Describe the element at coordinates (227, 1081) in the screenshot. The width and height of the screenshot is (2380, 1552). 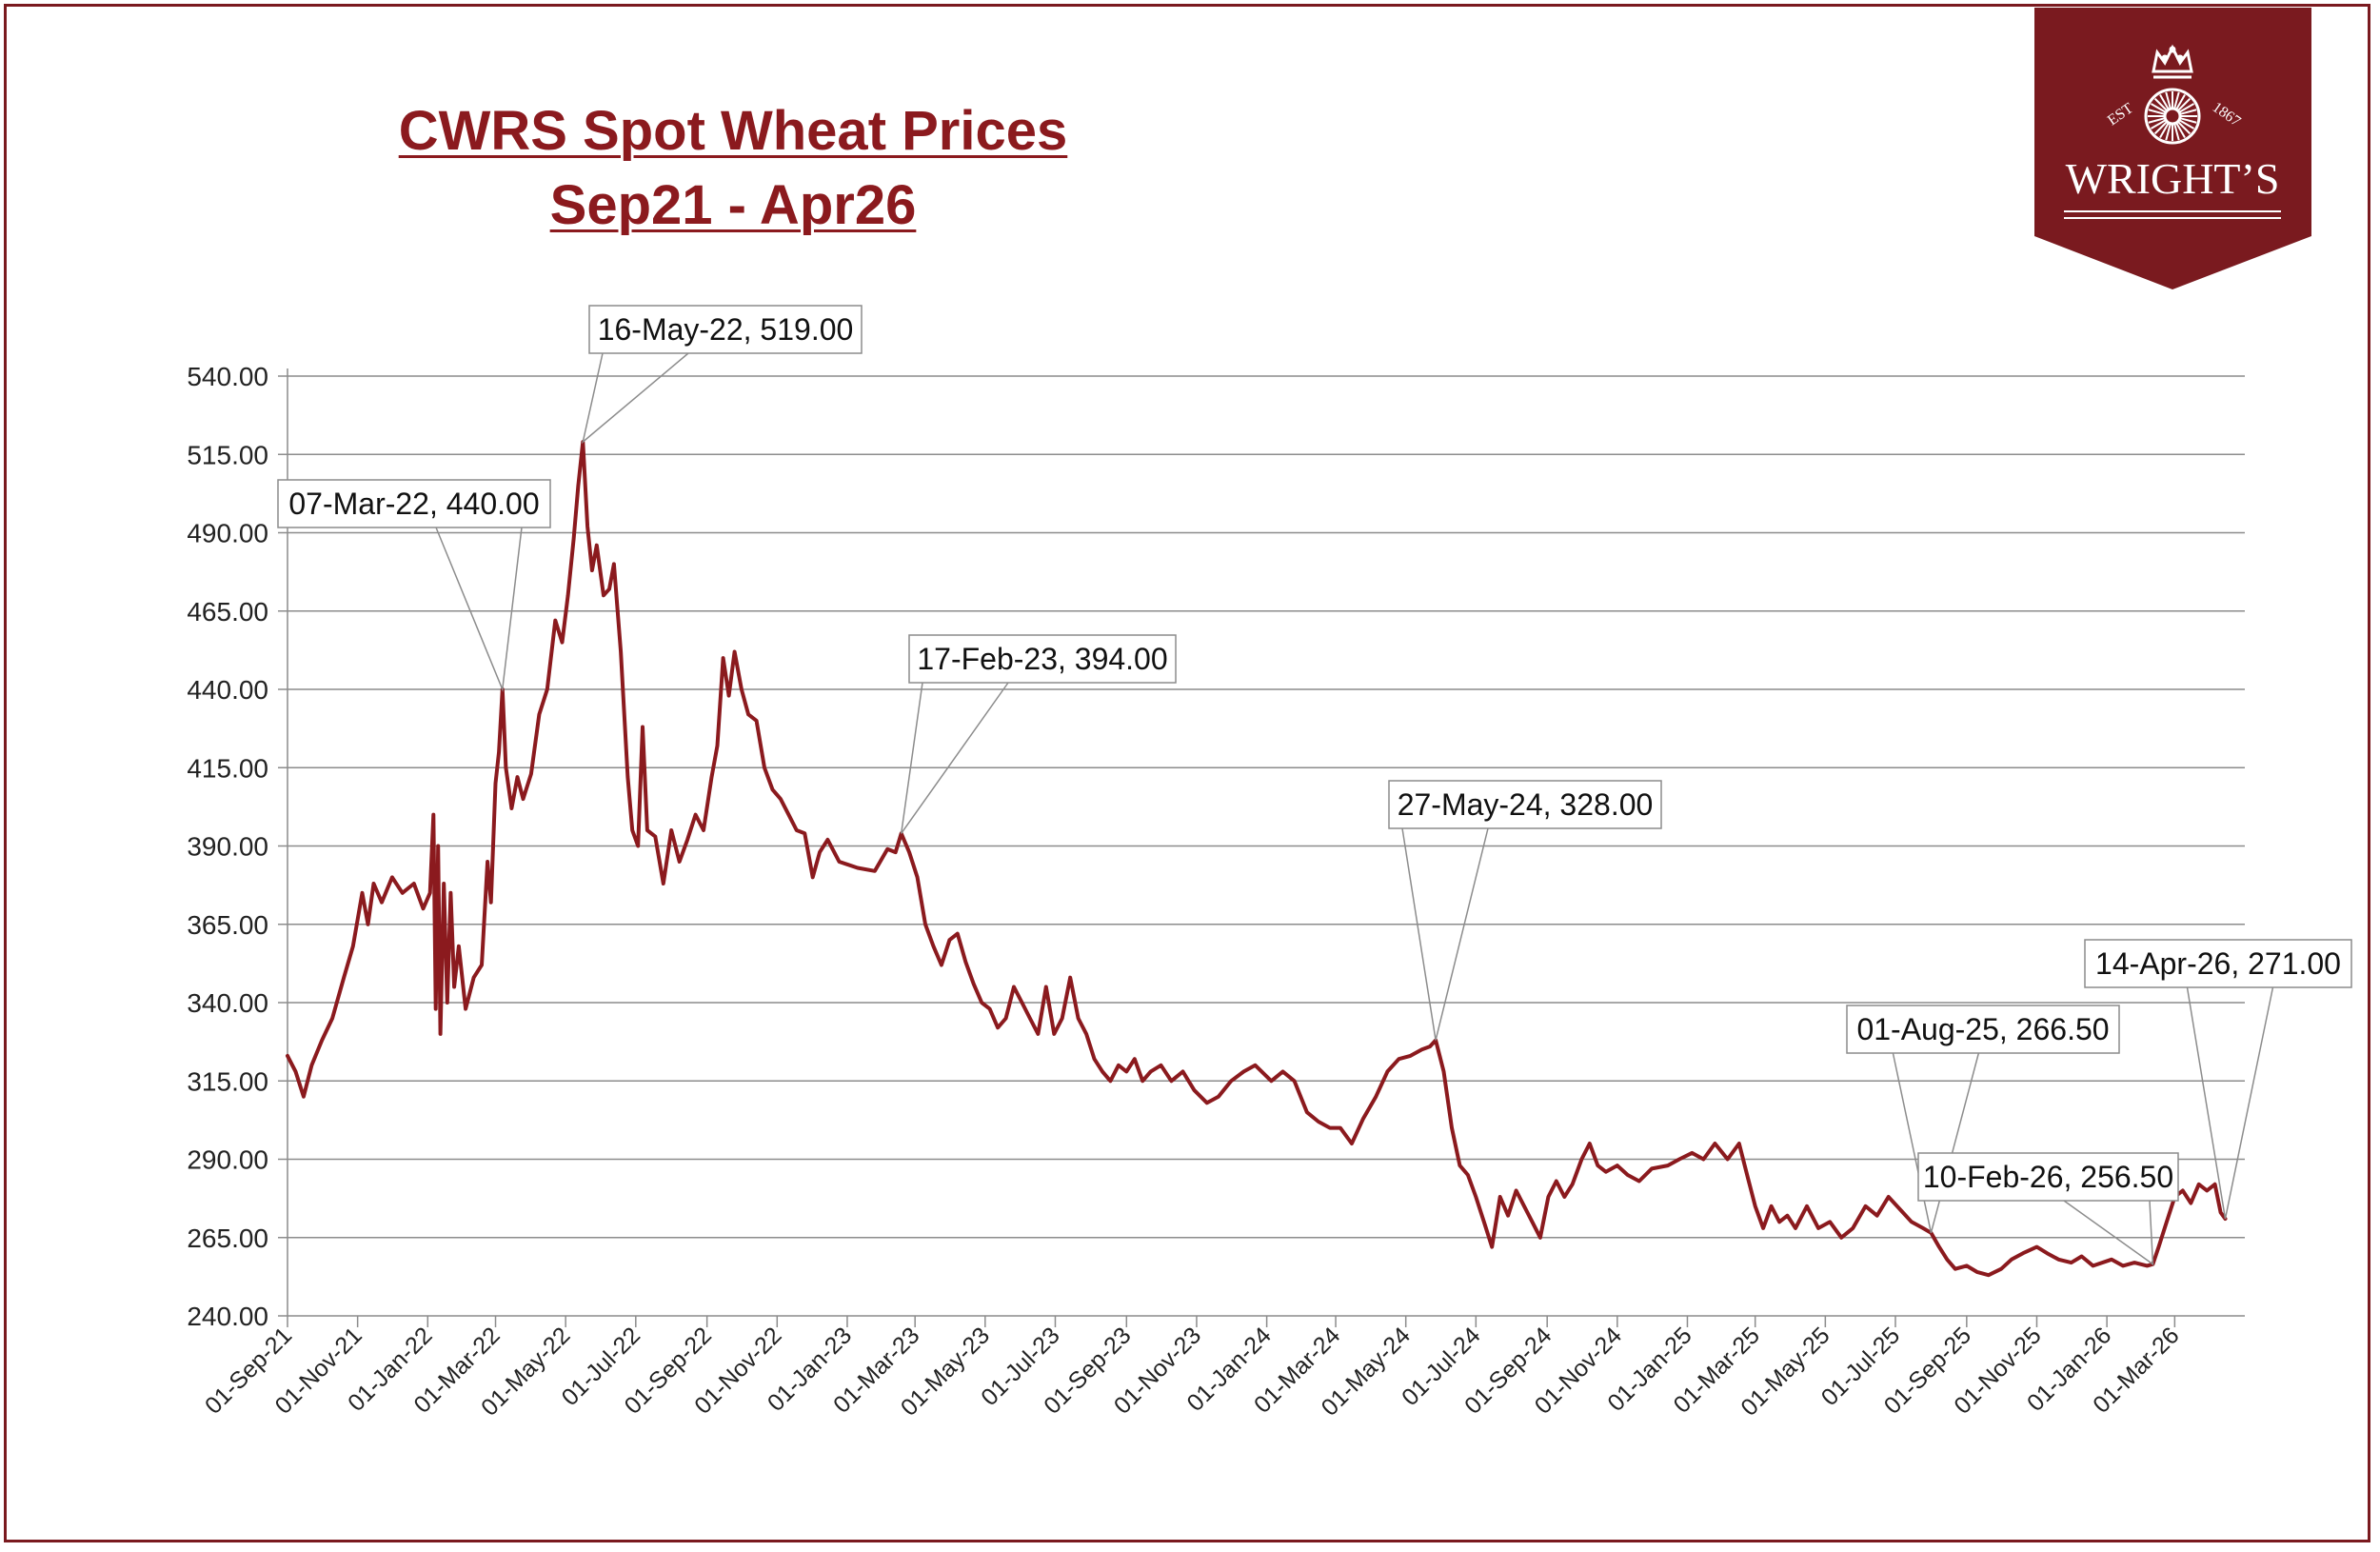
I see `y-tick-label: 315.00` at that location.